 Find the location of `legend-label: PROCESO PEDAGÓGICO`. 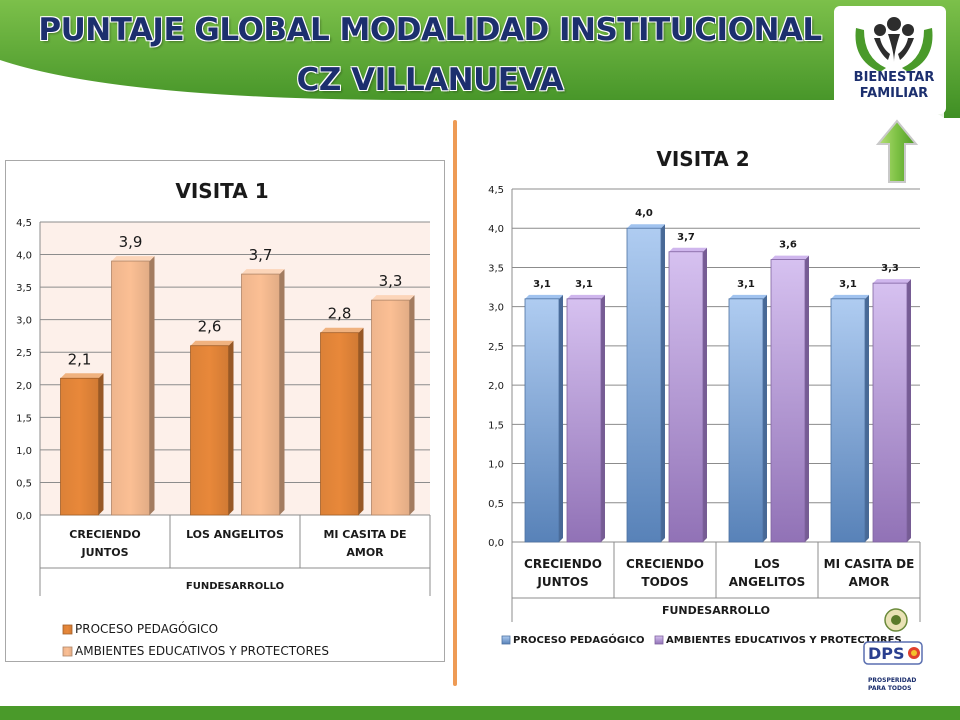

legend-label: PROCESO PEDAGÓGICO is located at coordinates (579, 639).